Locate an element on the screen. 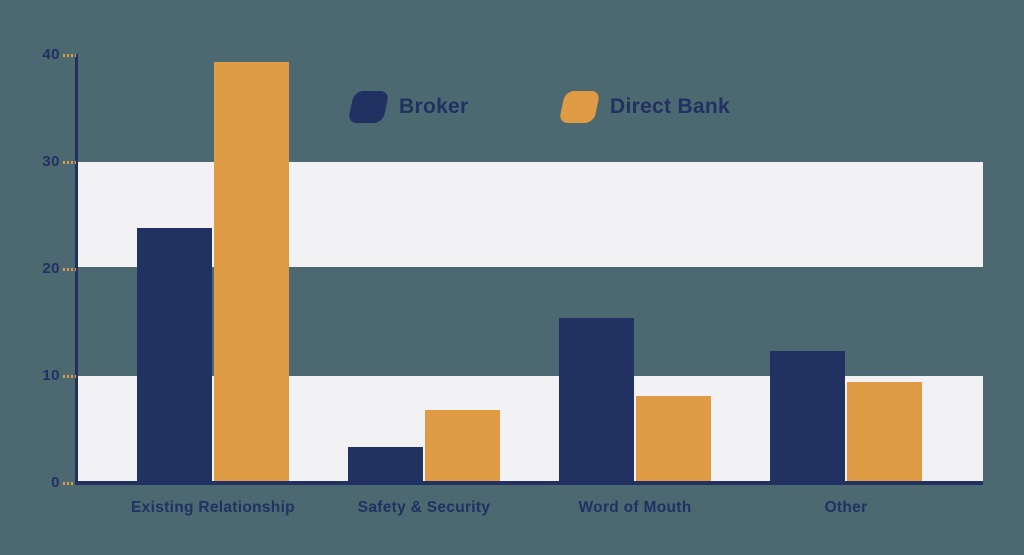 The height and width of the screenshot is (555, 1024). x-axis-label-existing-relationship: Existing Relationship is located at coordinates (213, 507).